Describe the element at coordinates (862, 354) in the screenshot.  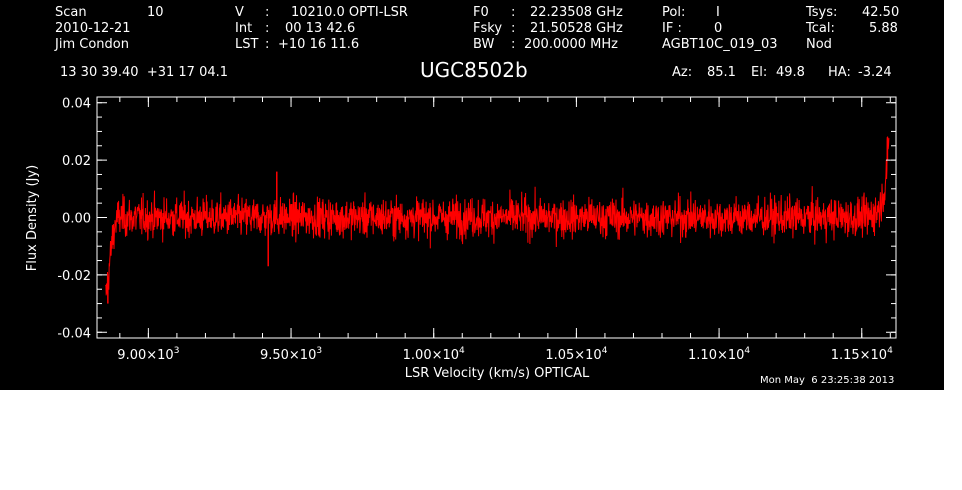
I see `x-tick-label: 1.15×10⁴` at that location.